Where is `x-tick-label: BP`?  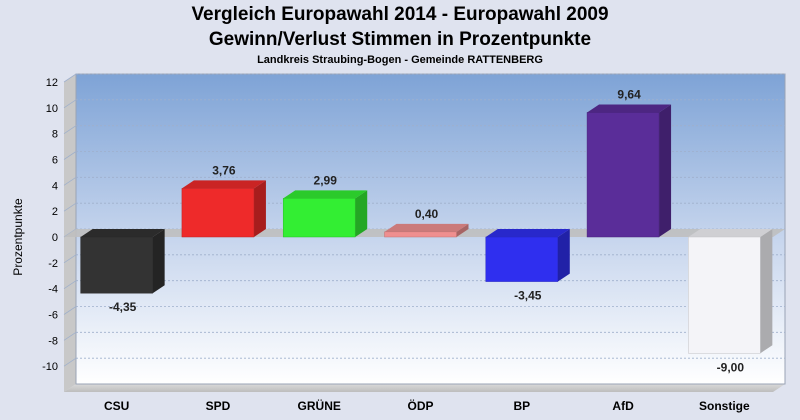 x-tick-label: BP is located at coordinates (521, 406).